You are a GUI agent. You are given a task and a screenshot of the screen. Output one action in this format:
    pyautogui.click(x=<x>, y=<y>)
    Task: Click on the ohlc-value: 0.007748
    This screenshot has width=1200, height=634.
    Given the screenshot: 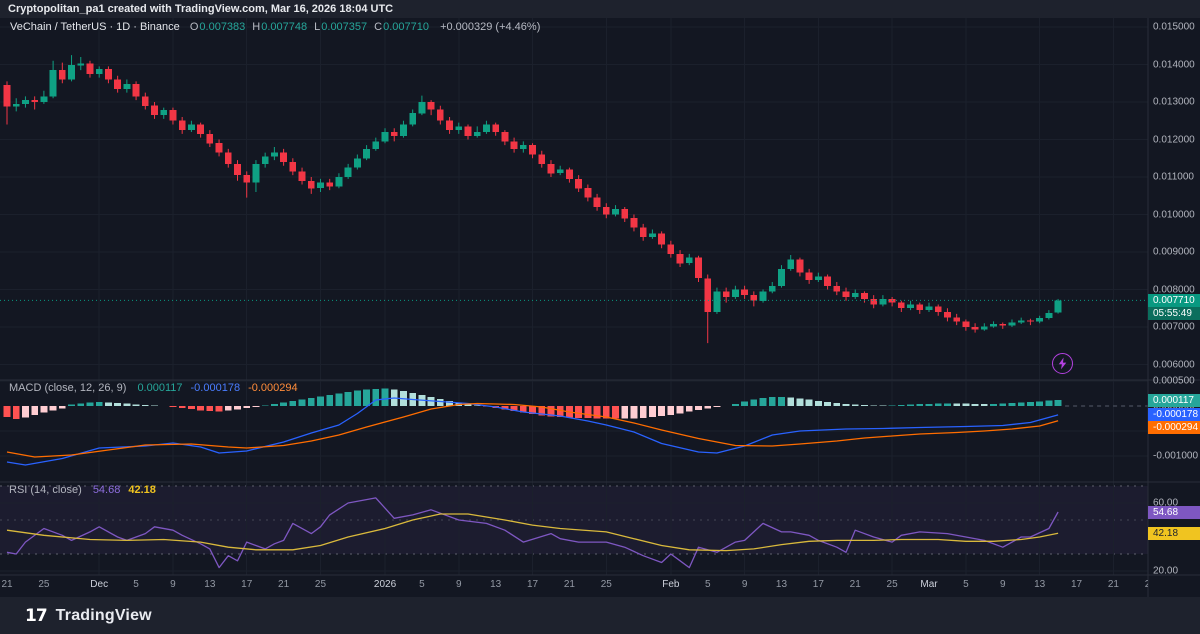 What is the action you would take?
    pyautogui.click(x=284, y=27)
    